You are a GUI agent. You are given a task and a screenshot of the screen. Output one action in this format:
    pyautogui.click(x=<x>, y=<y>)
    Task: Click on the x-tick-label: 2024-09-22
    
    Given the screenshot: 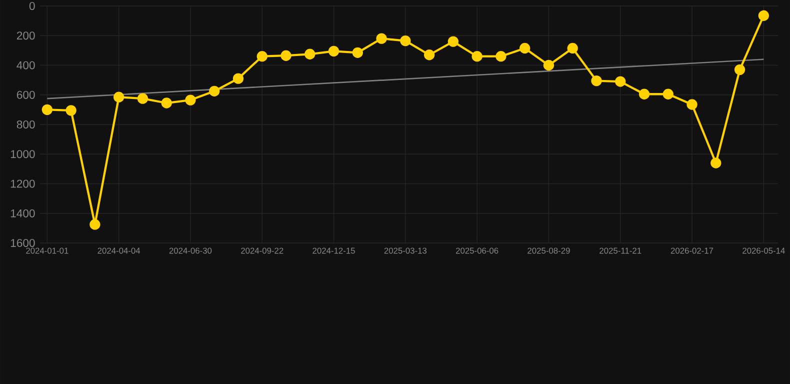 What is the action you would take?
    pyautogui.click(x=262, y=251)
    